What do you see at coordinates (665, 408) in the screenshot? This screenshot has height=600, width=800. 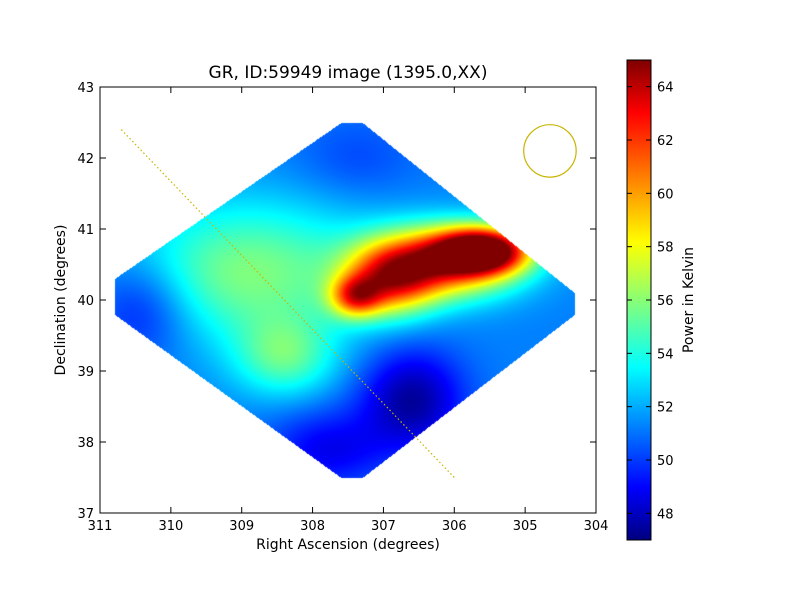 I see `colorbar-tick-label: 52` at bounding box center [665, 408].